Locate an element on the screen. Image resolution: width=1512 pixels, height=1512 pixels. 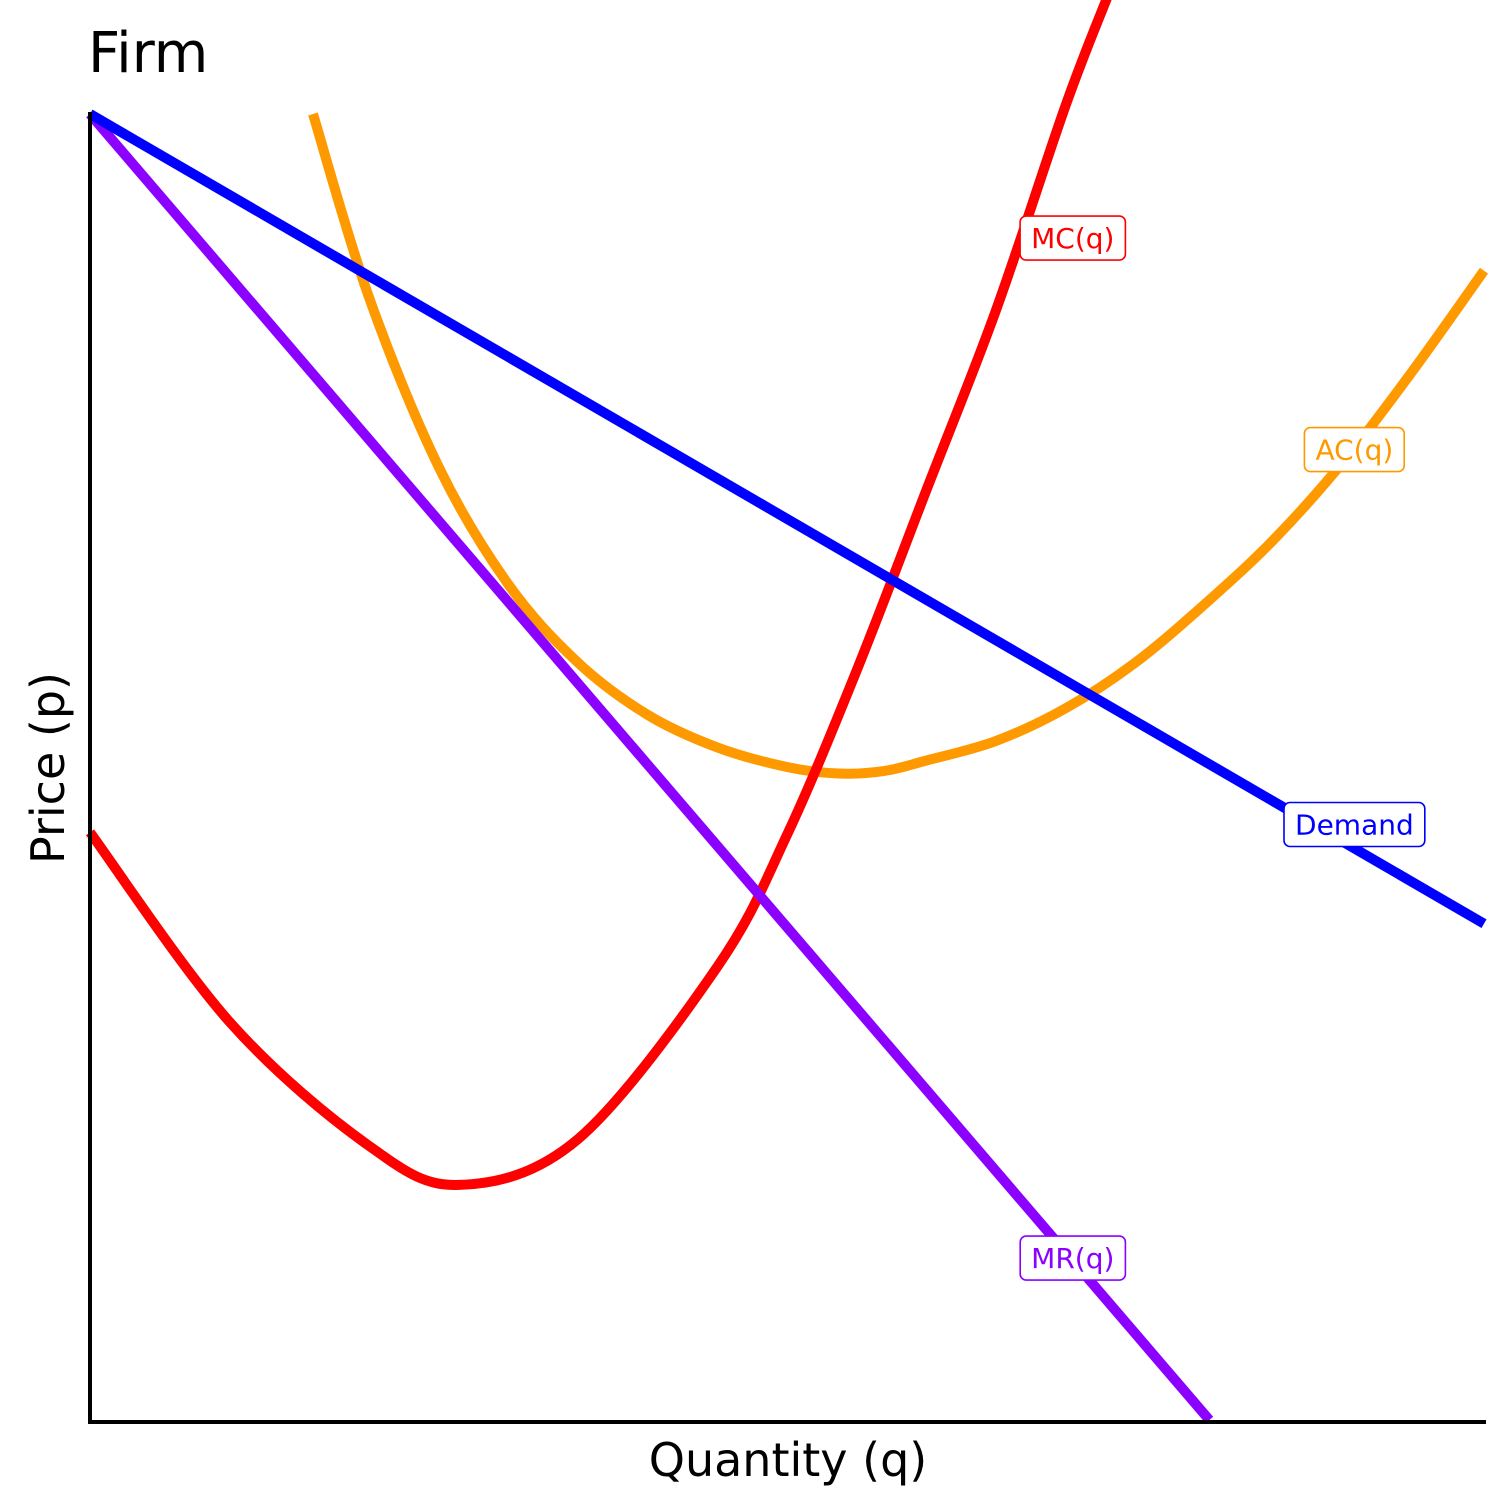
label-text: AC(q) is located at coordinates (1354, 450).